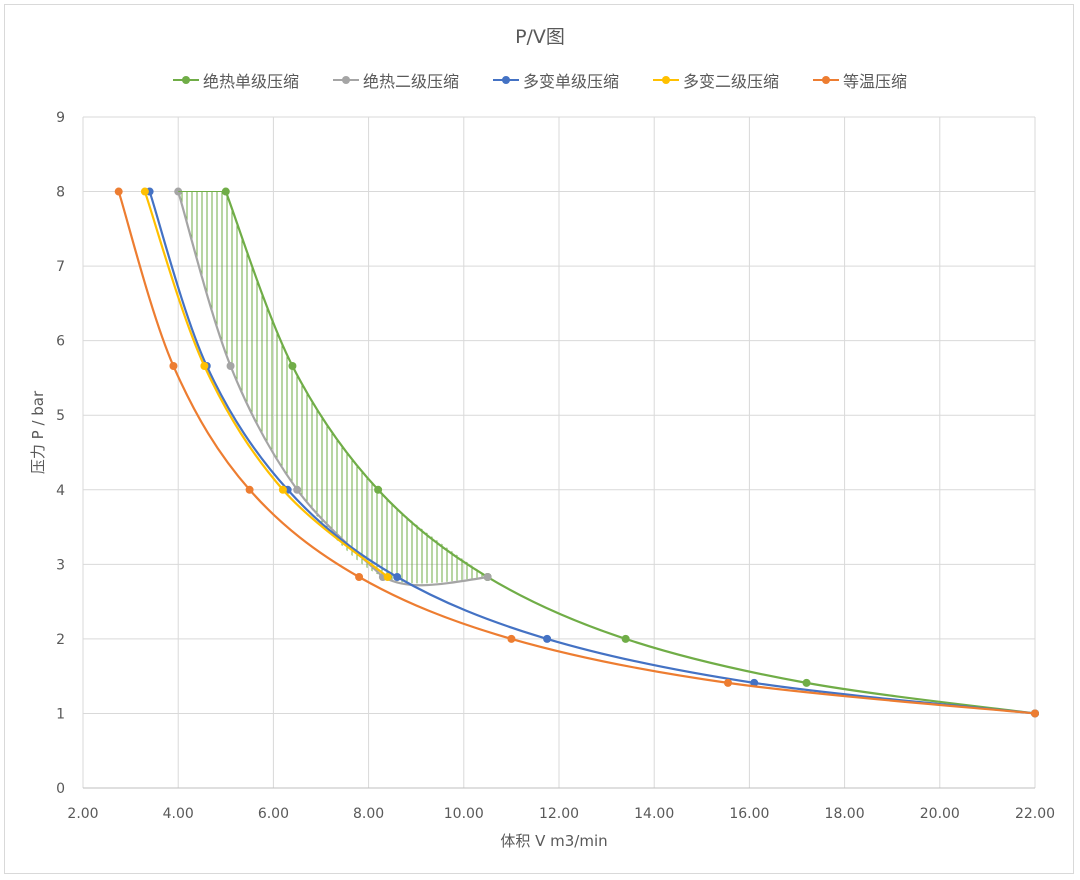 This screenshot has width=1080, height=880. I want to click on x-tick-label: 22.00, so click(1035, 814).